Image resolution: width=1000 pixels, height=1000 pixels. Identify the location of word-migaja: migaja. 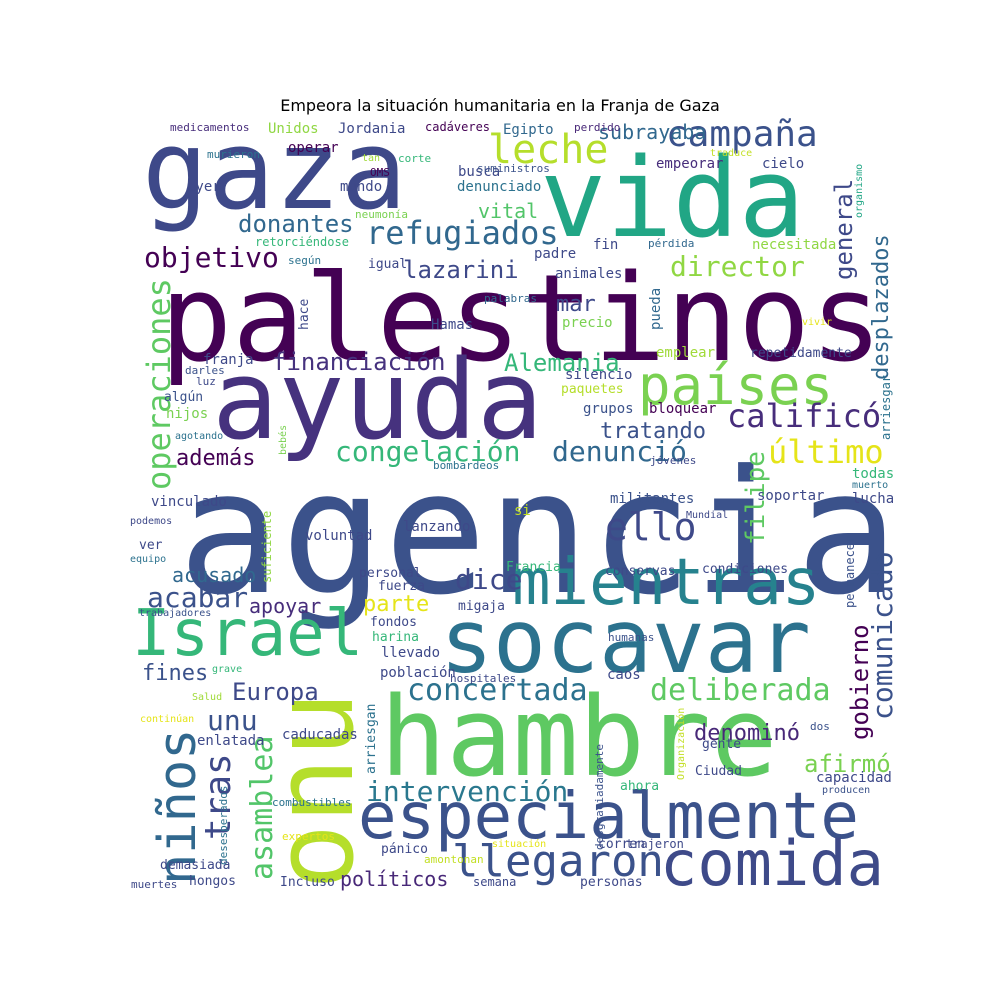
(481, 606).